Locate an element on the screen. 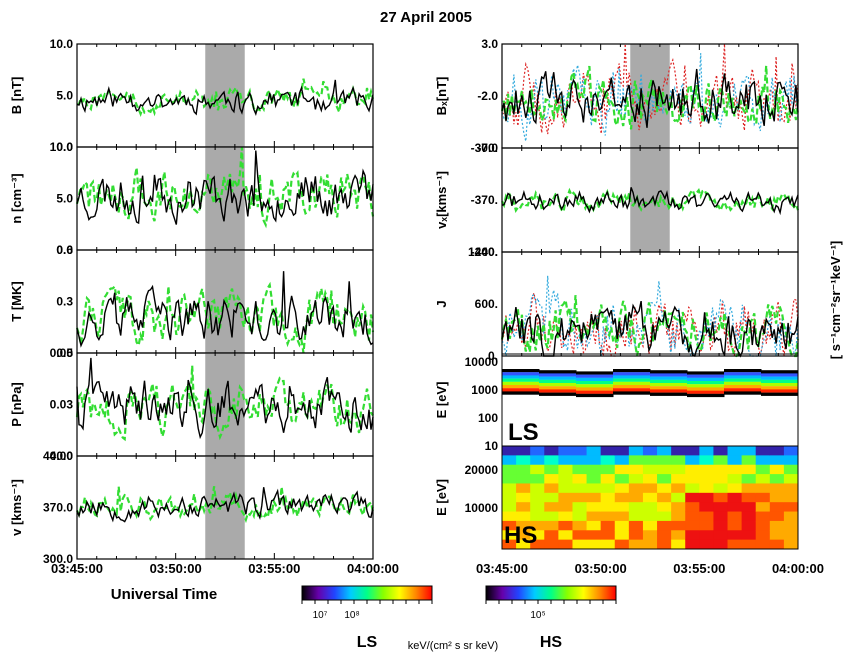 The height and width of the screenshot is (660, 848). y-tick-label: 0.03 is located at coordinates (62, 405).